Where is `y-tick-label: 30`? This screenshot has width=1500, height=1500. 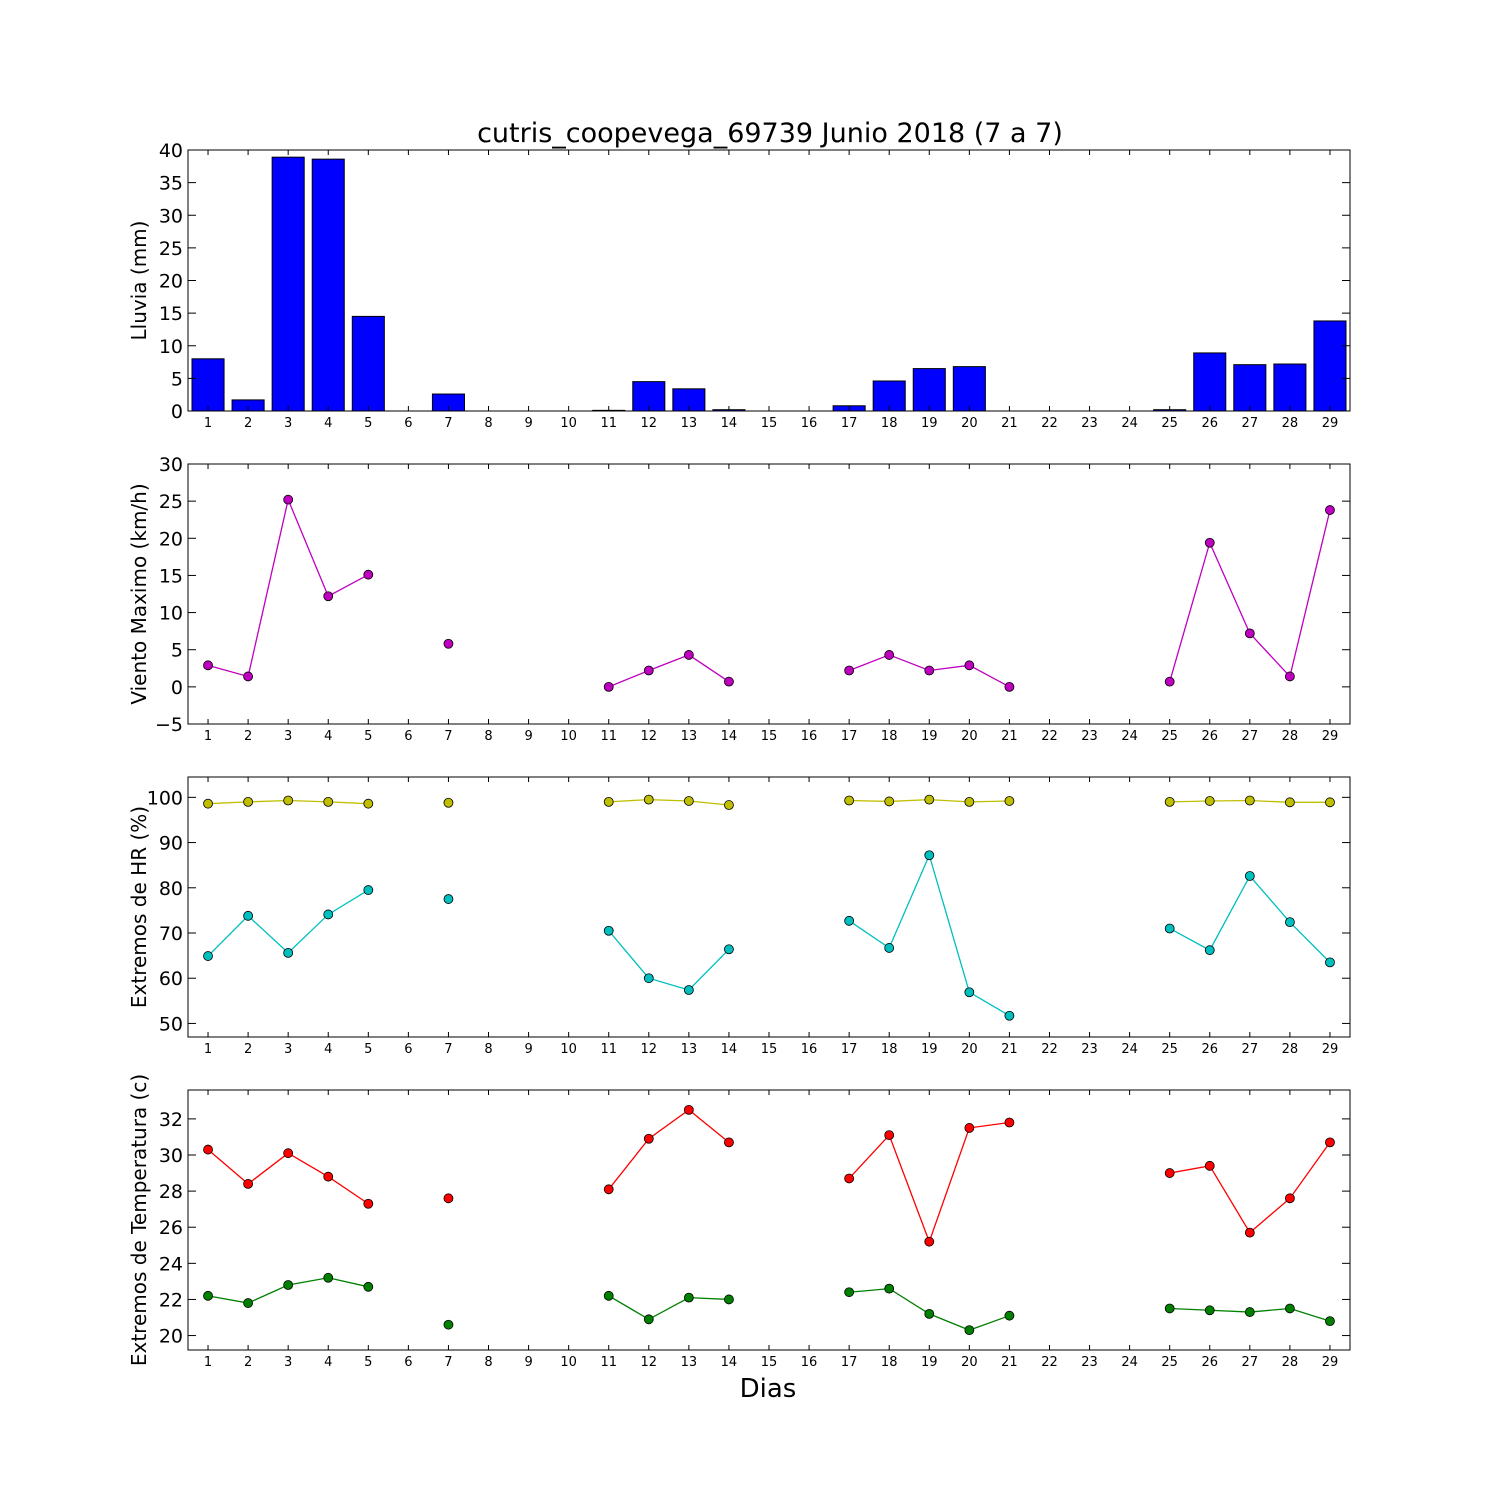
y-tick-label: 30 is located at coordinates (171, 216).